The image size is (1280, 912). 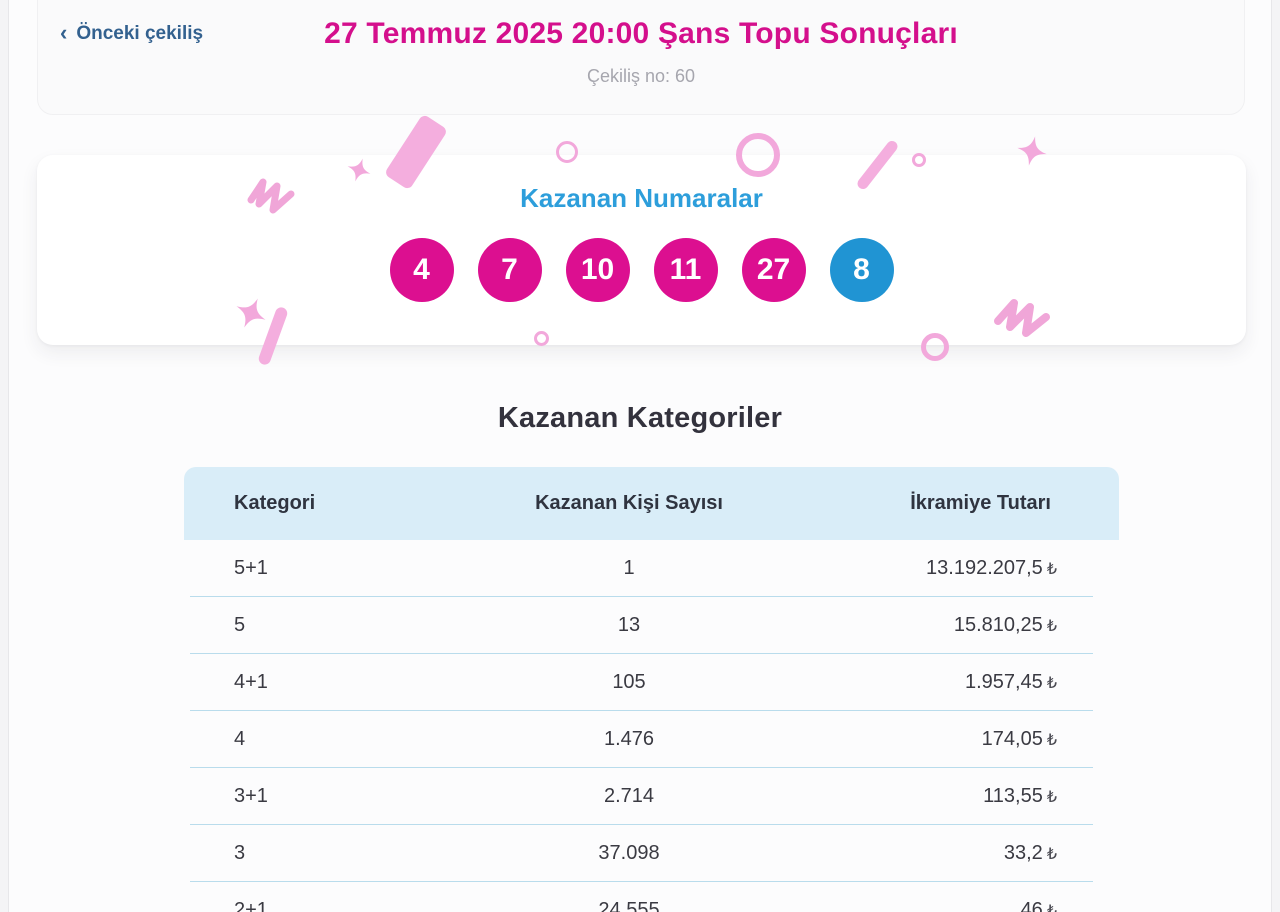 I want to click on cell-winners: 1, so click(x=629, y=567).